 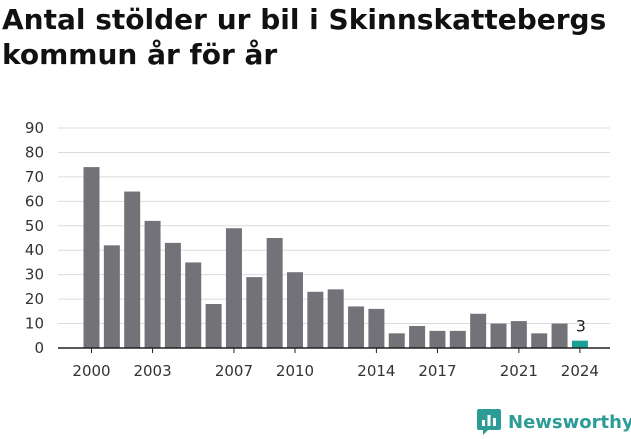 I want to click on bar-2010, so click(x=295, y=310).